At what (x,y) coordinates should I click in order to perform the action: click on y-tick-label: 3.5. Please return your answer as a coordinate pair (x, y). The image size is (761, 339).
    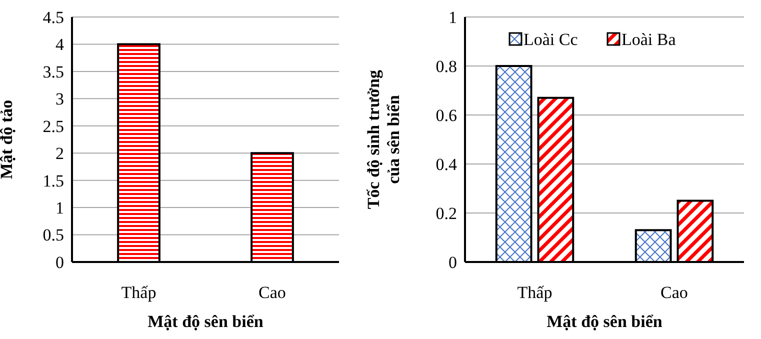
    Looking at the image, I should click on (53, 72).